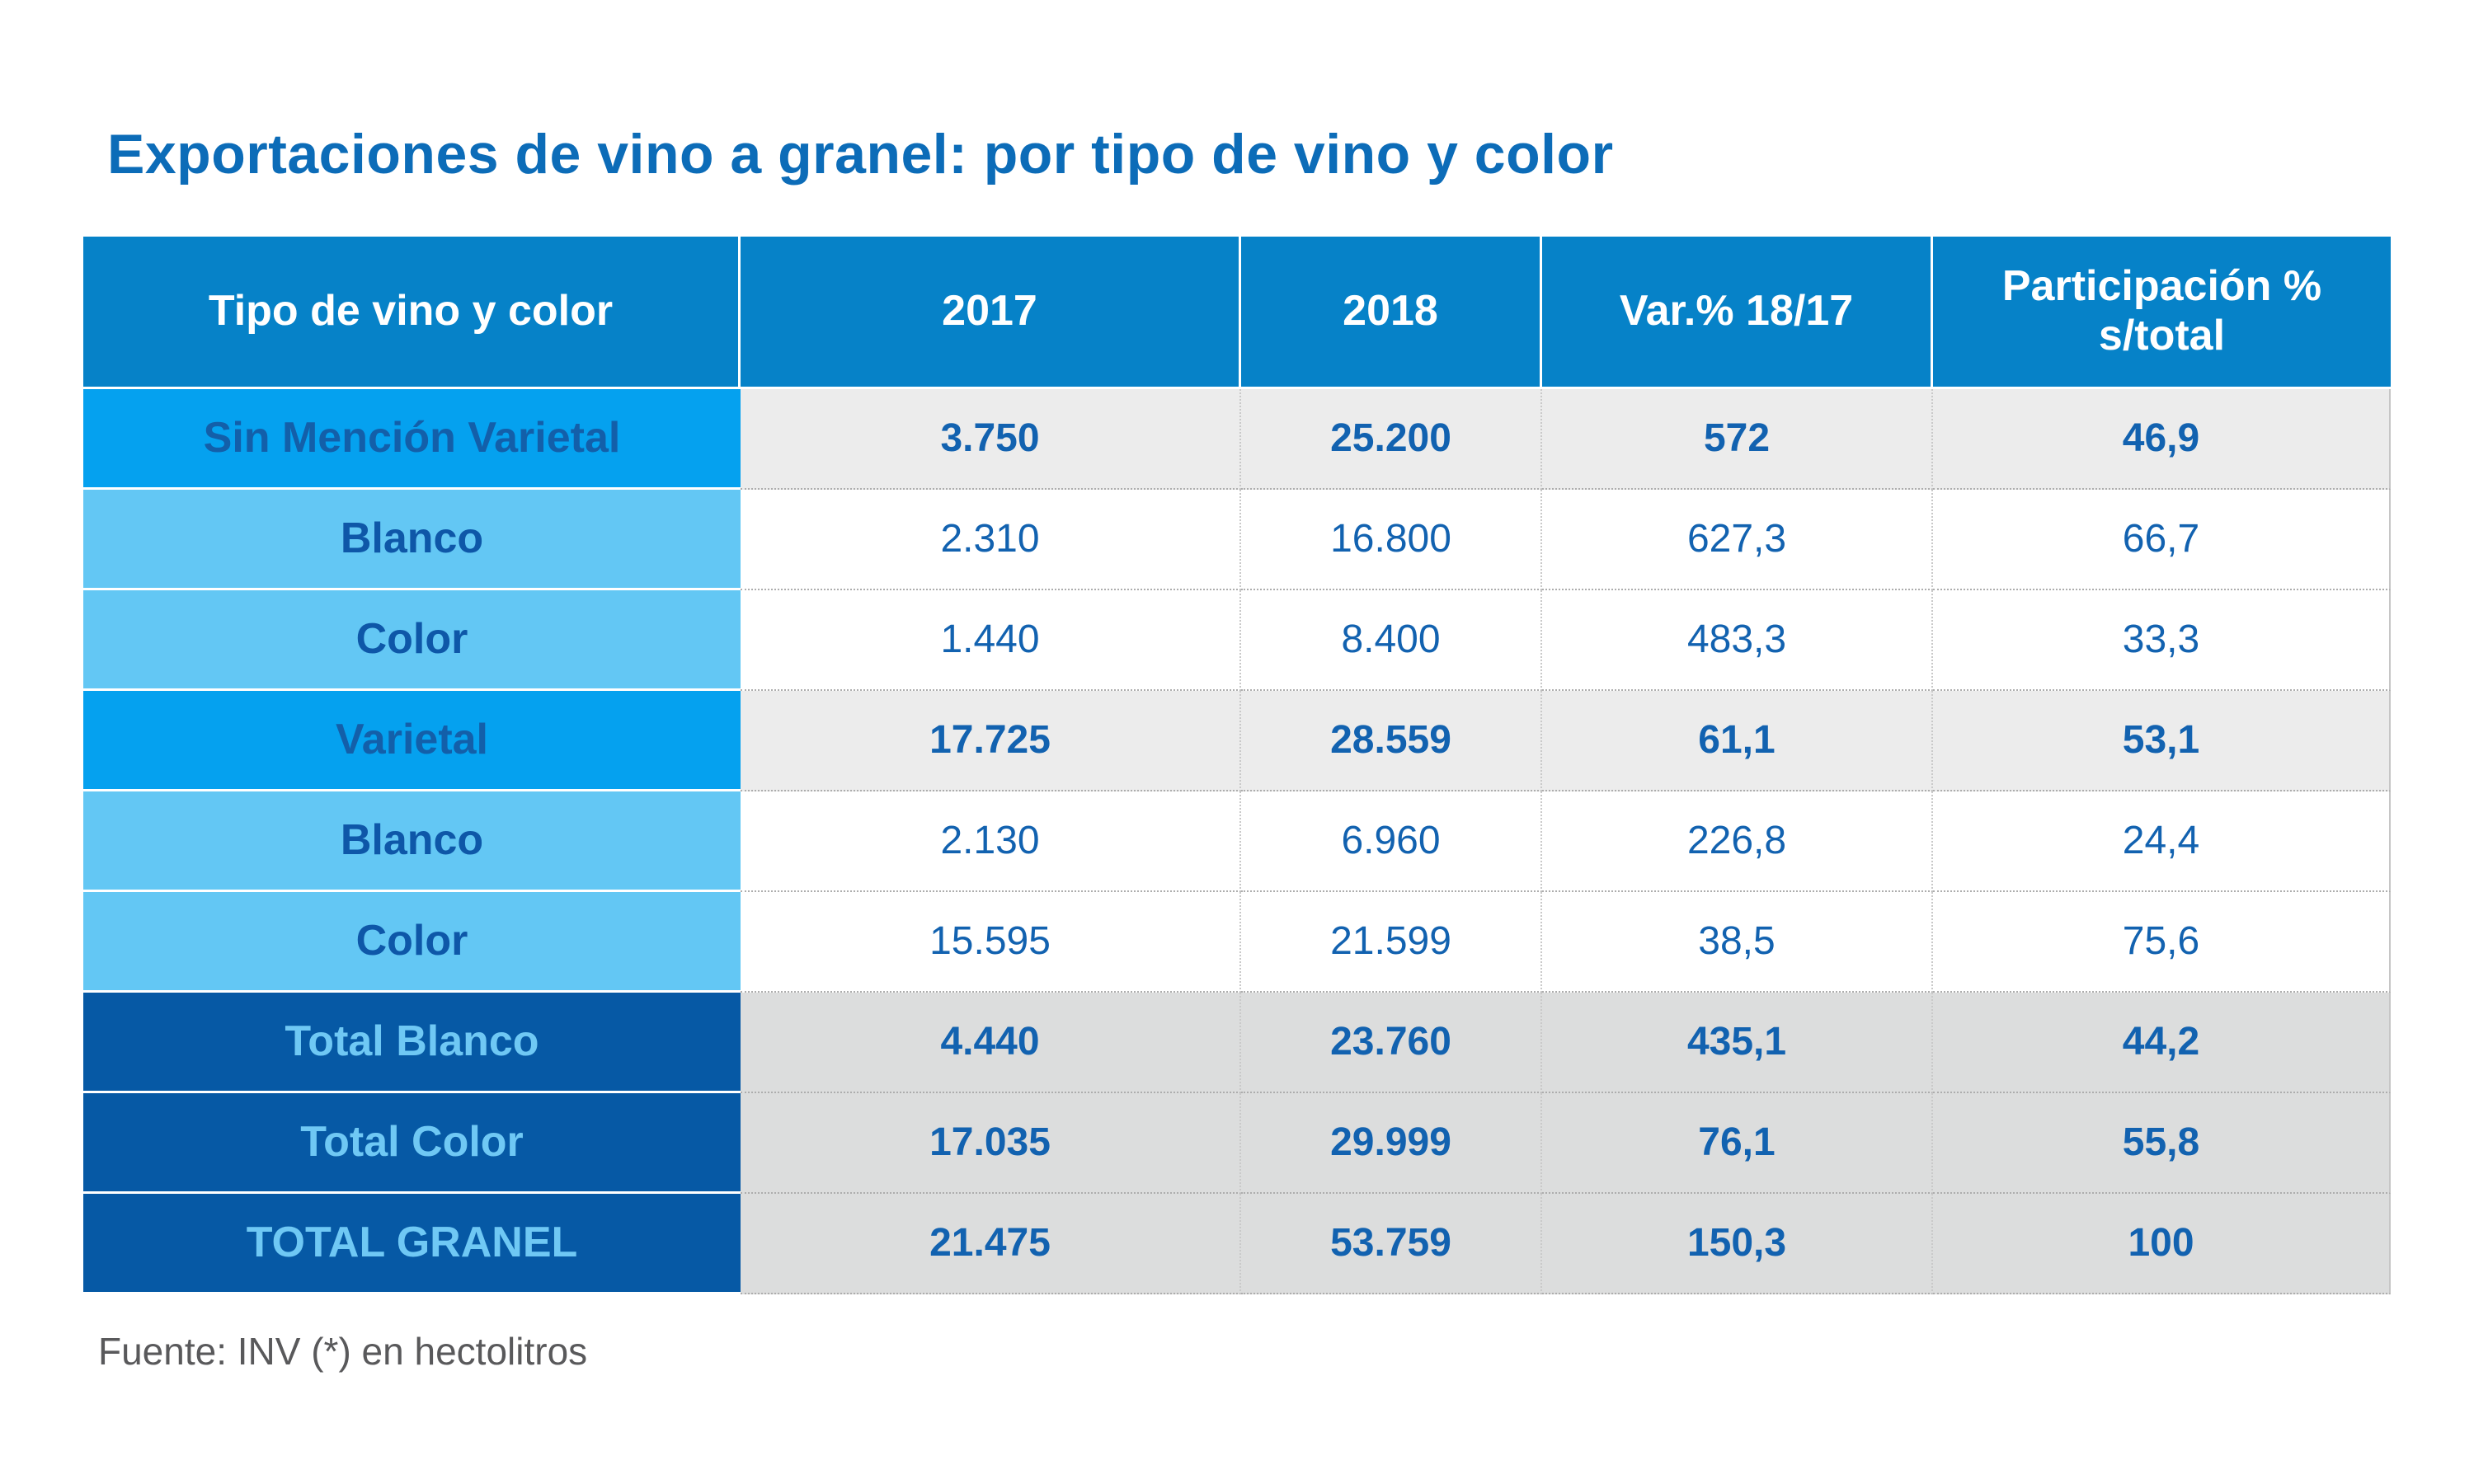  What do you see at coordinates (412, 313) in the screenshot?
I see `column-header-1: Tipo de vino y color` at bounding box center [412, 313].